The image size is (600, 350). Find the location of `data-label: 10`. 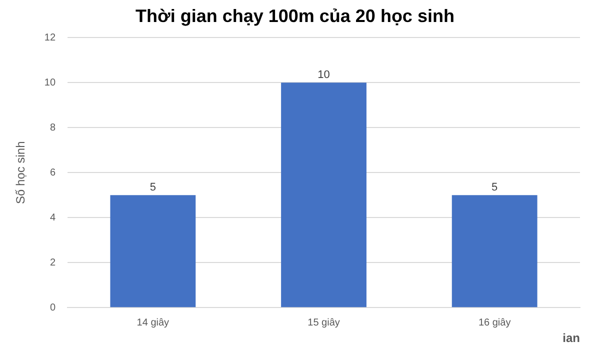

data-label: 10 is located at coordinates (324, 75).